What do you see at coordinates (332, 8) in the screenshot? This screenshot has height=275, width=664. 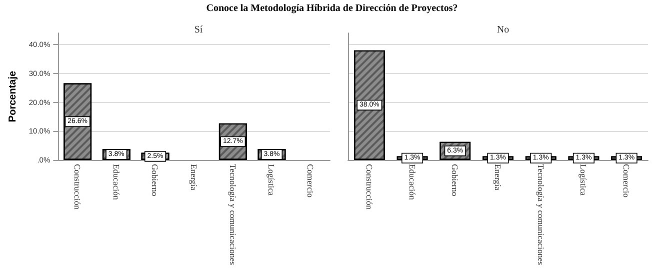 I see `chart-title: Conoce la Metodología Híbrida de Dirección de Proyectos?` at bounding box center [332, 8].